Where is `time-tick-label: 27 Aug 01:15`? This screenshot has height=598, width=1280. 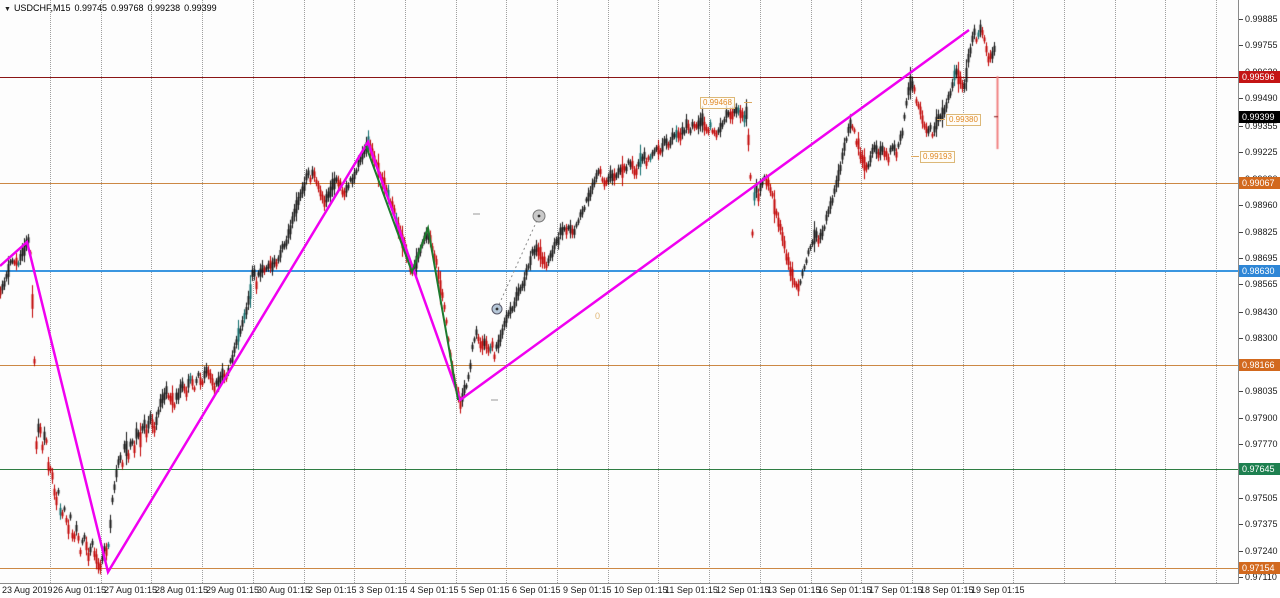 time-tick-label: 27 Aug 01:15 is located at coordinates (131, 590).